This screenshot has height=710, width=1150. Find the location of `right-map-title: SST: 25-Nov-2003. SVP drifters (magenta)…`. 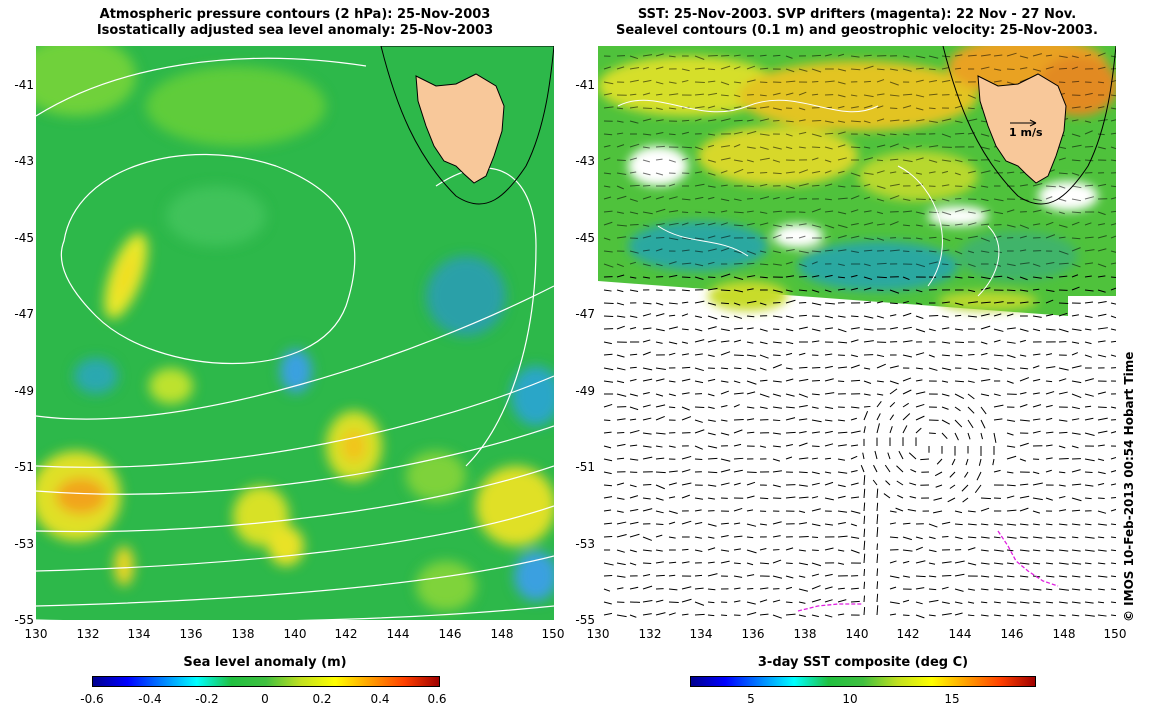

right-map-title: SST: 25-Nov-2003. SVP drifters (magenta)… is located at coordinates (857, 23).